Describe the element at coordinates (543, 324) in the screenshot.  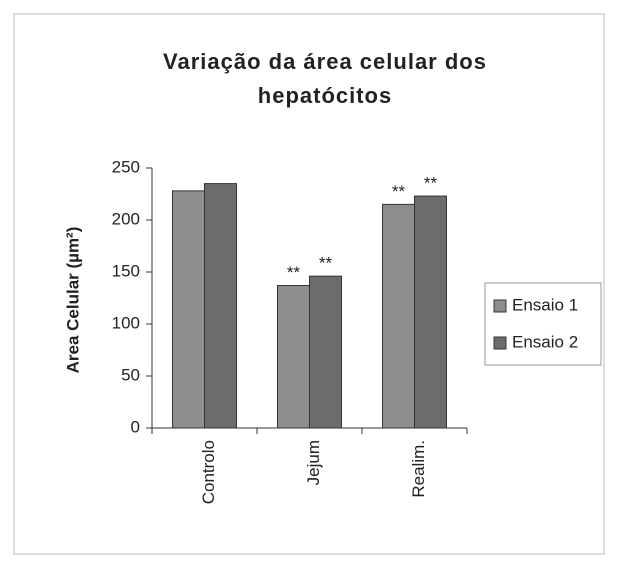
I see `legend-box` at that location.